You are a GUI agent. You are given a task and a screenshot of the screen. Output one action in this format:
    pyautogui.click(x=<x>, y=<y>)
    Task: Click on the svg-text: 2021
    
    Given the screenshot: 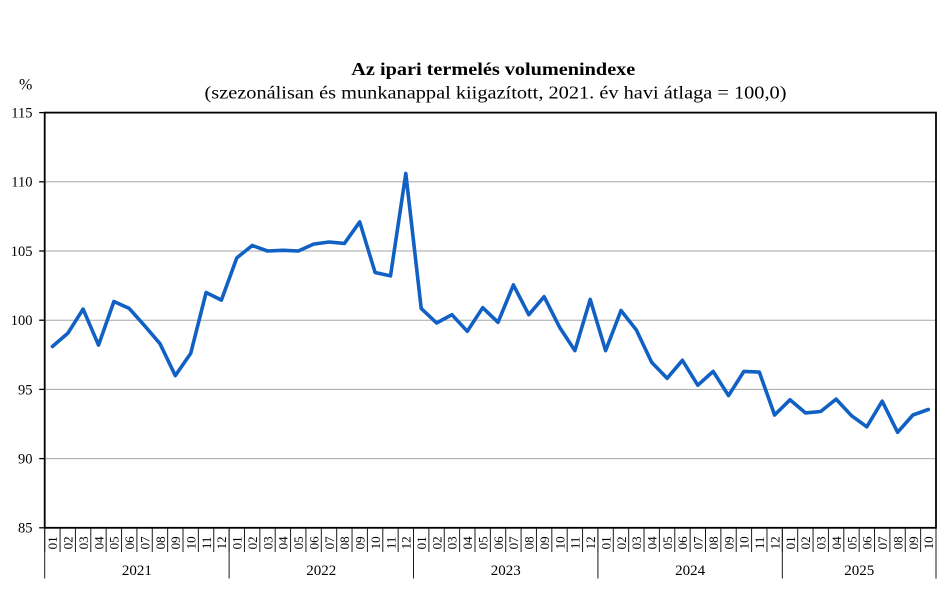 What is the action you would take?
    pyautogui.click(x=137, y=571)
    